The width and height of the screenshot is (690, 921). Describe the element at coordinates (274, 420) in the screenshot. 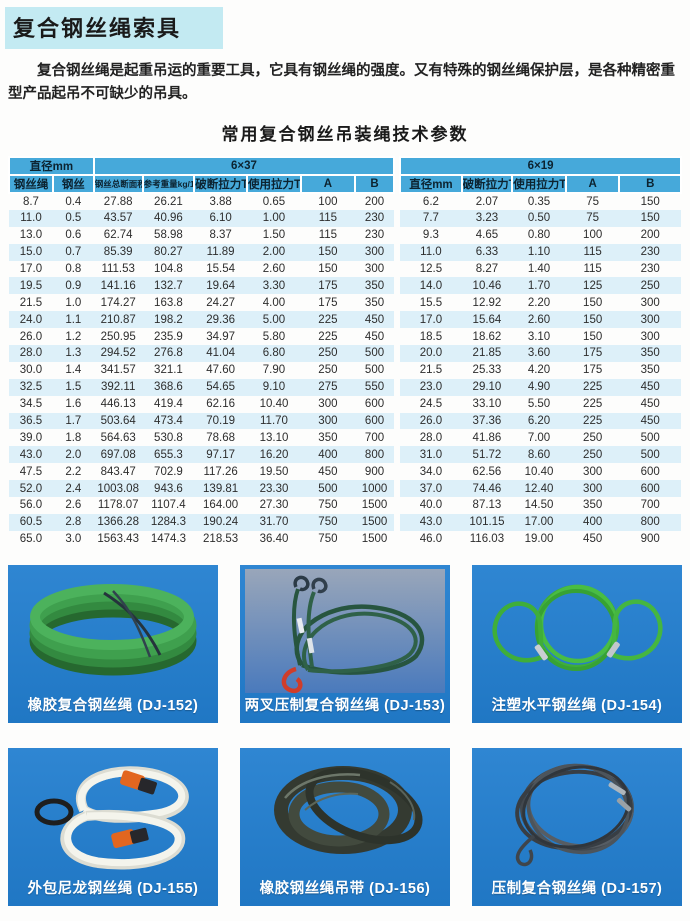

I see `table-cell: 11.70` at that location.